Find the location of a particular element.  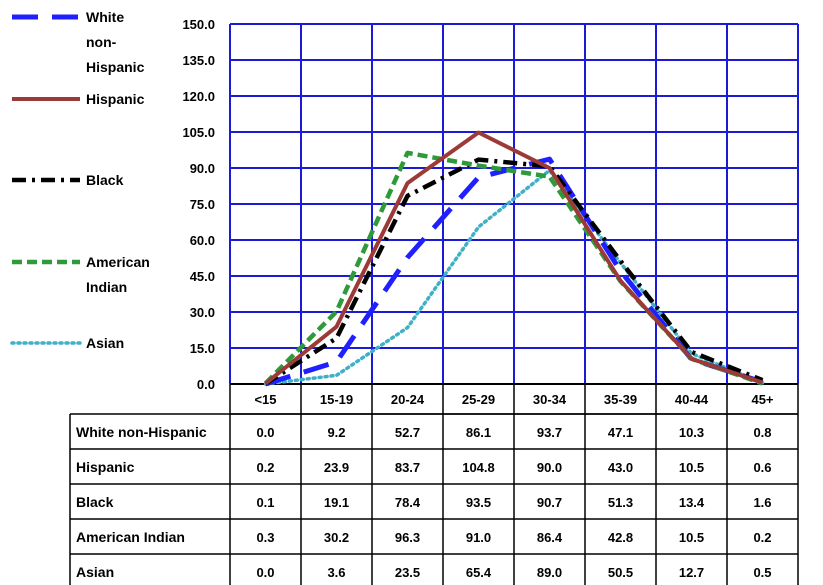

table-cell-value: 91.0 is located at coordinates (478, 537).